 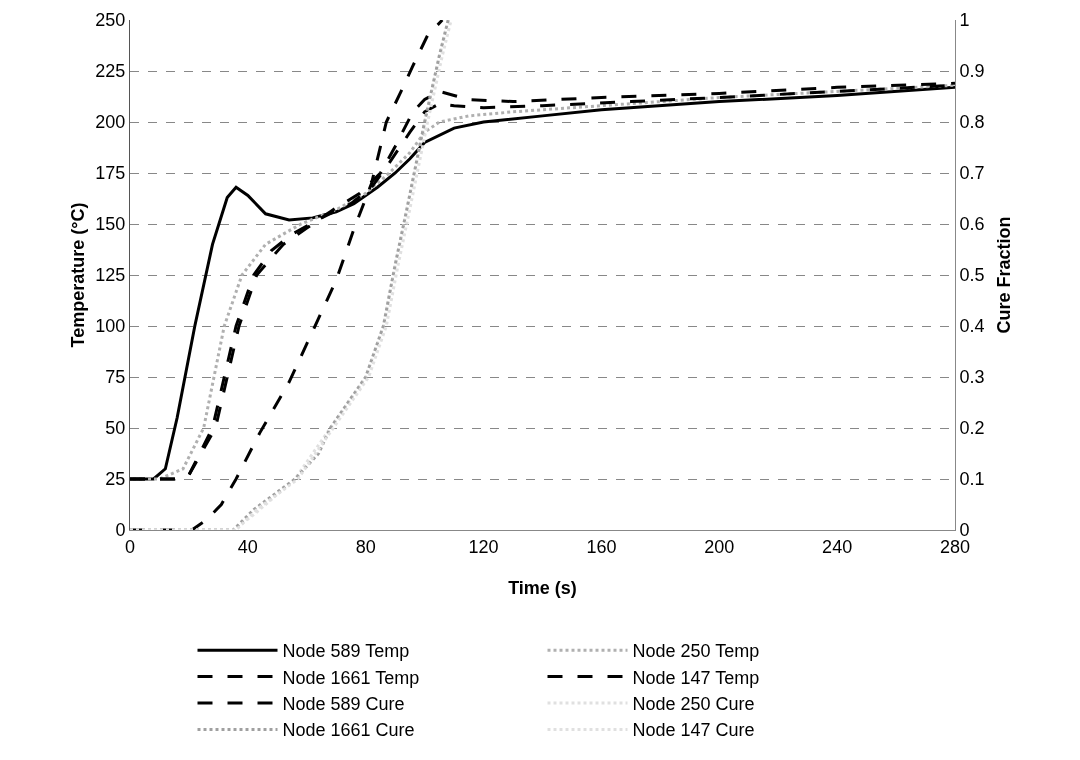 I want to click on y-tick-label: 50, so click(x=115, y=428).